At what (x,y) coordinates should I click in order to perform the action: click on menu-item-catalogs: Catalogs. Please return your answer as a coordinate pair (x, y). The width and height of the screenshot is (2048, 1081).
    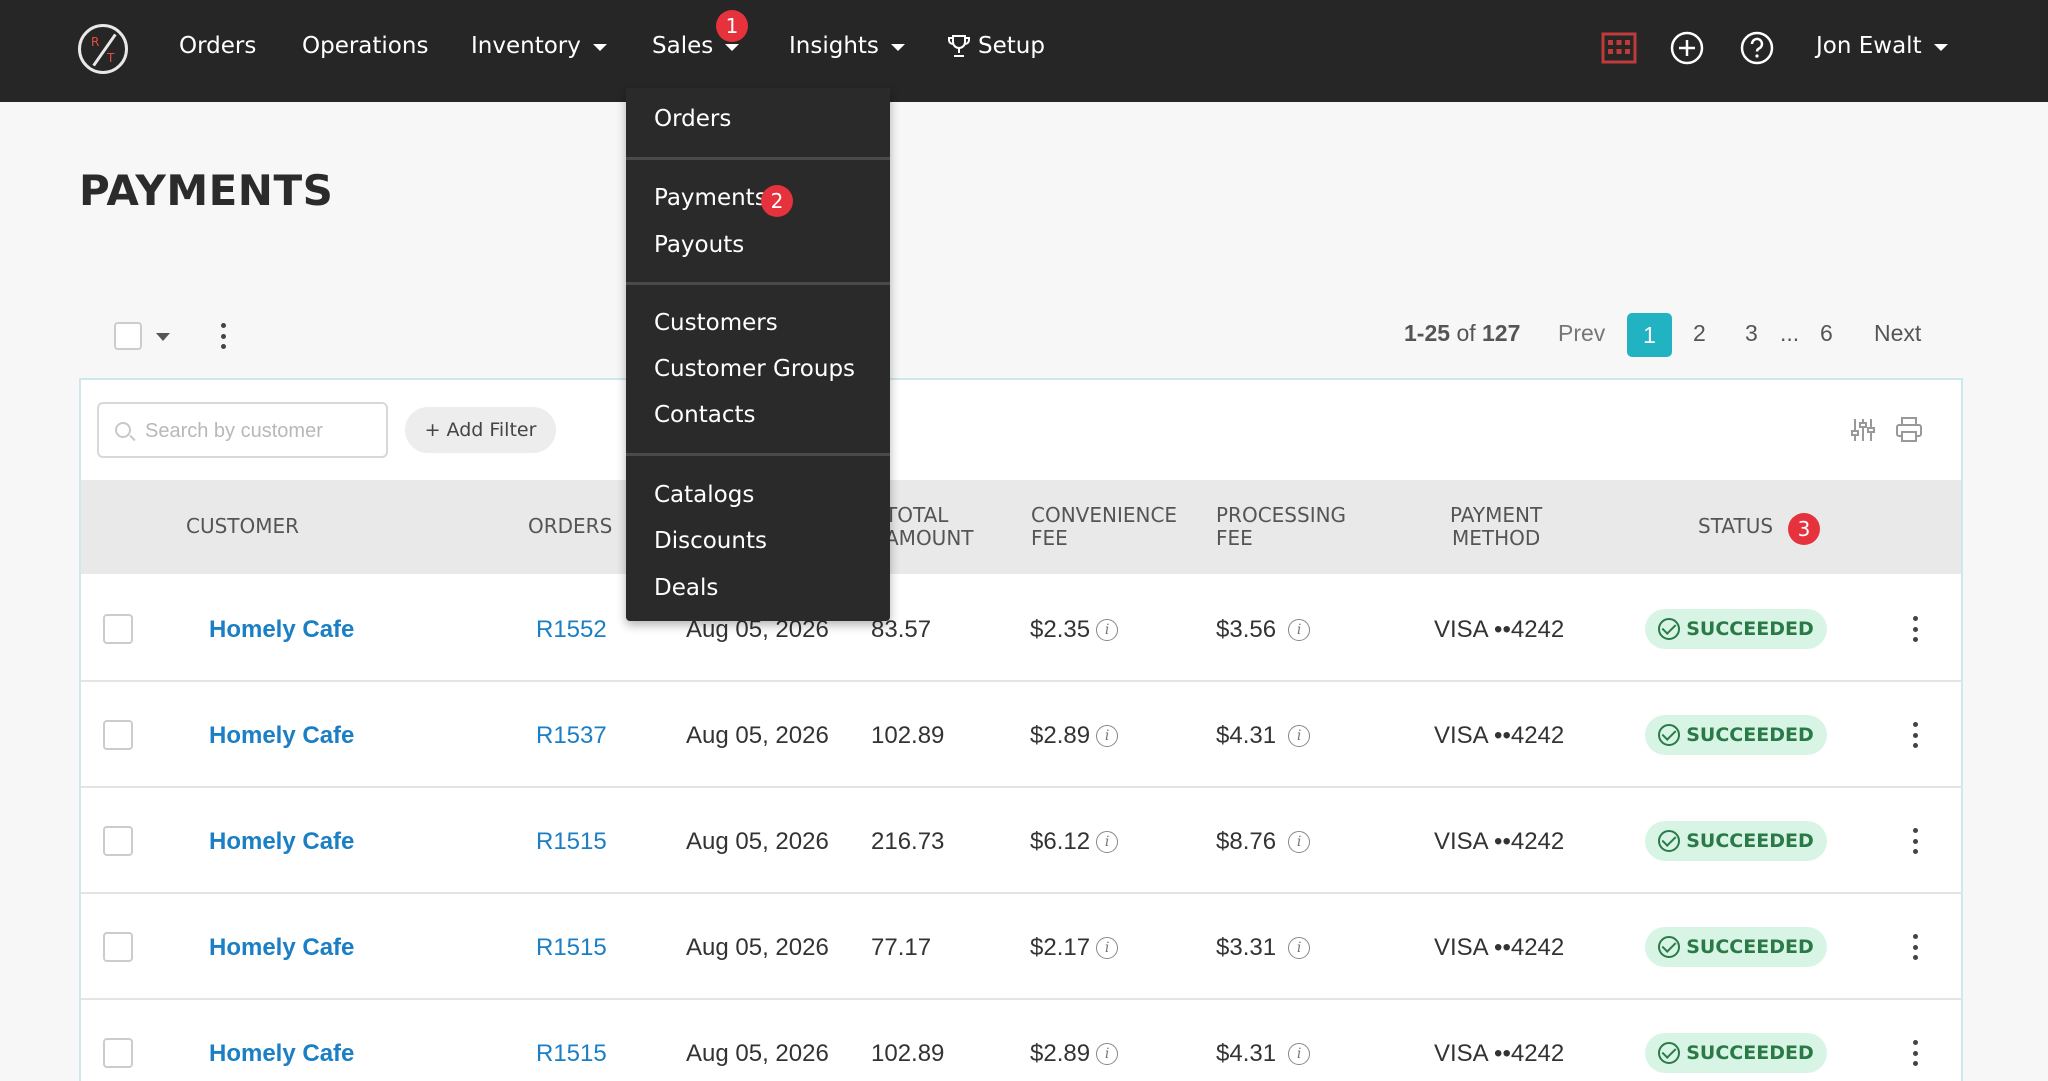
    Looking at the image, I should click on (704, 495).